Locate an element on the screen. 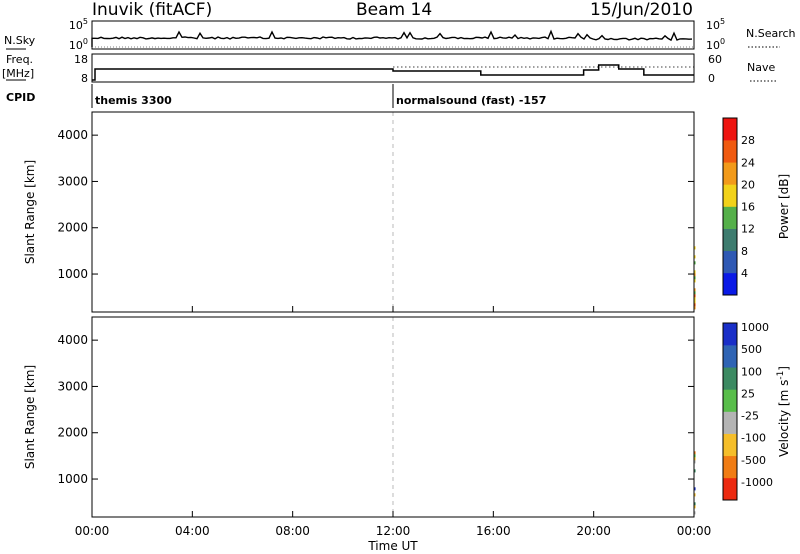  xtick-label-2: 08:00 is located at coordinates (292, 531).